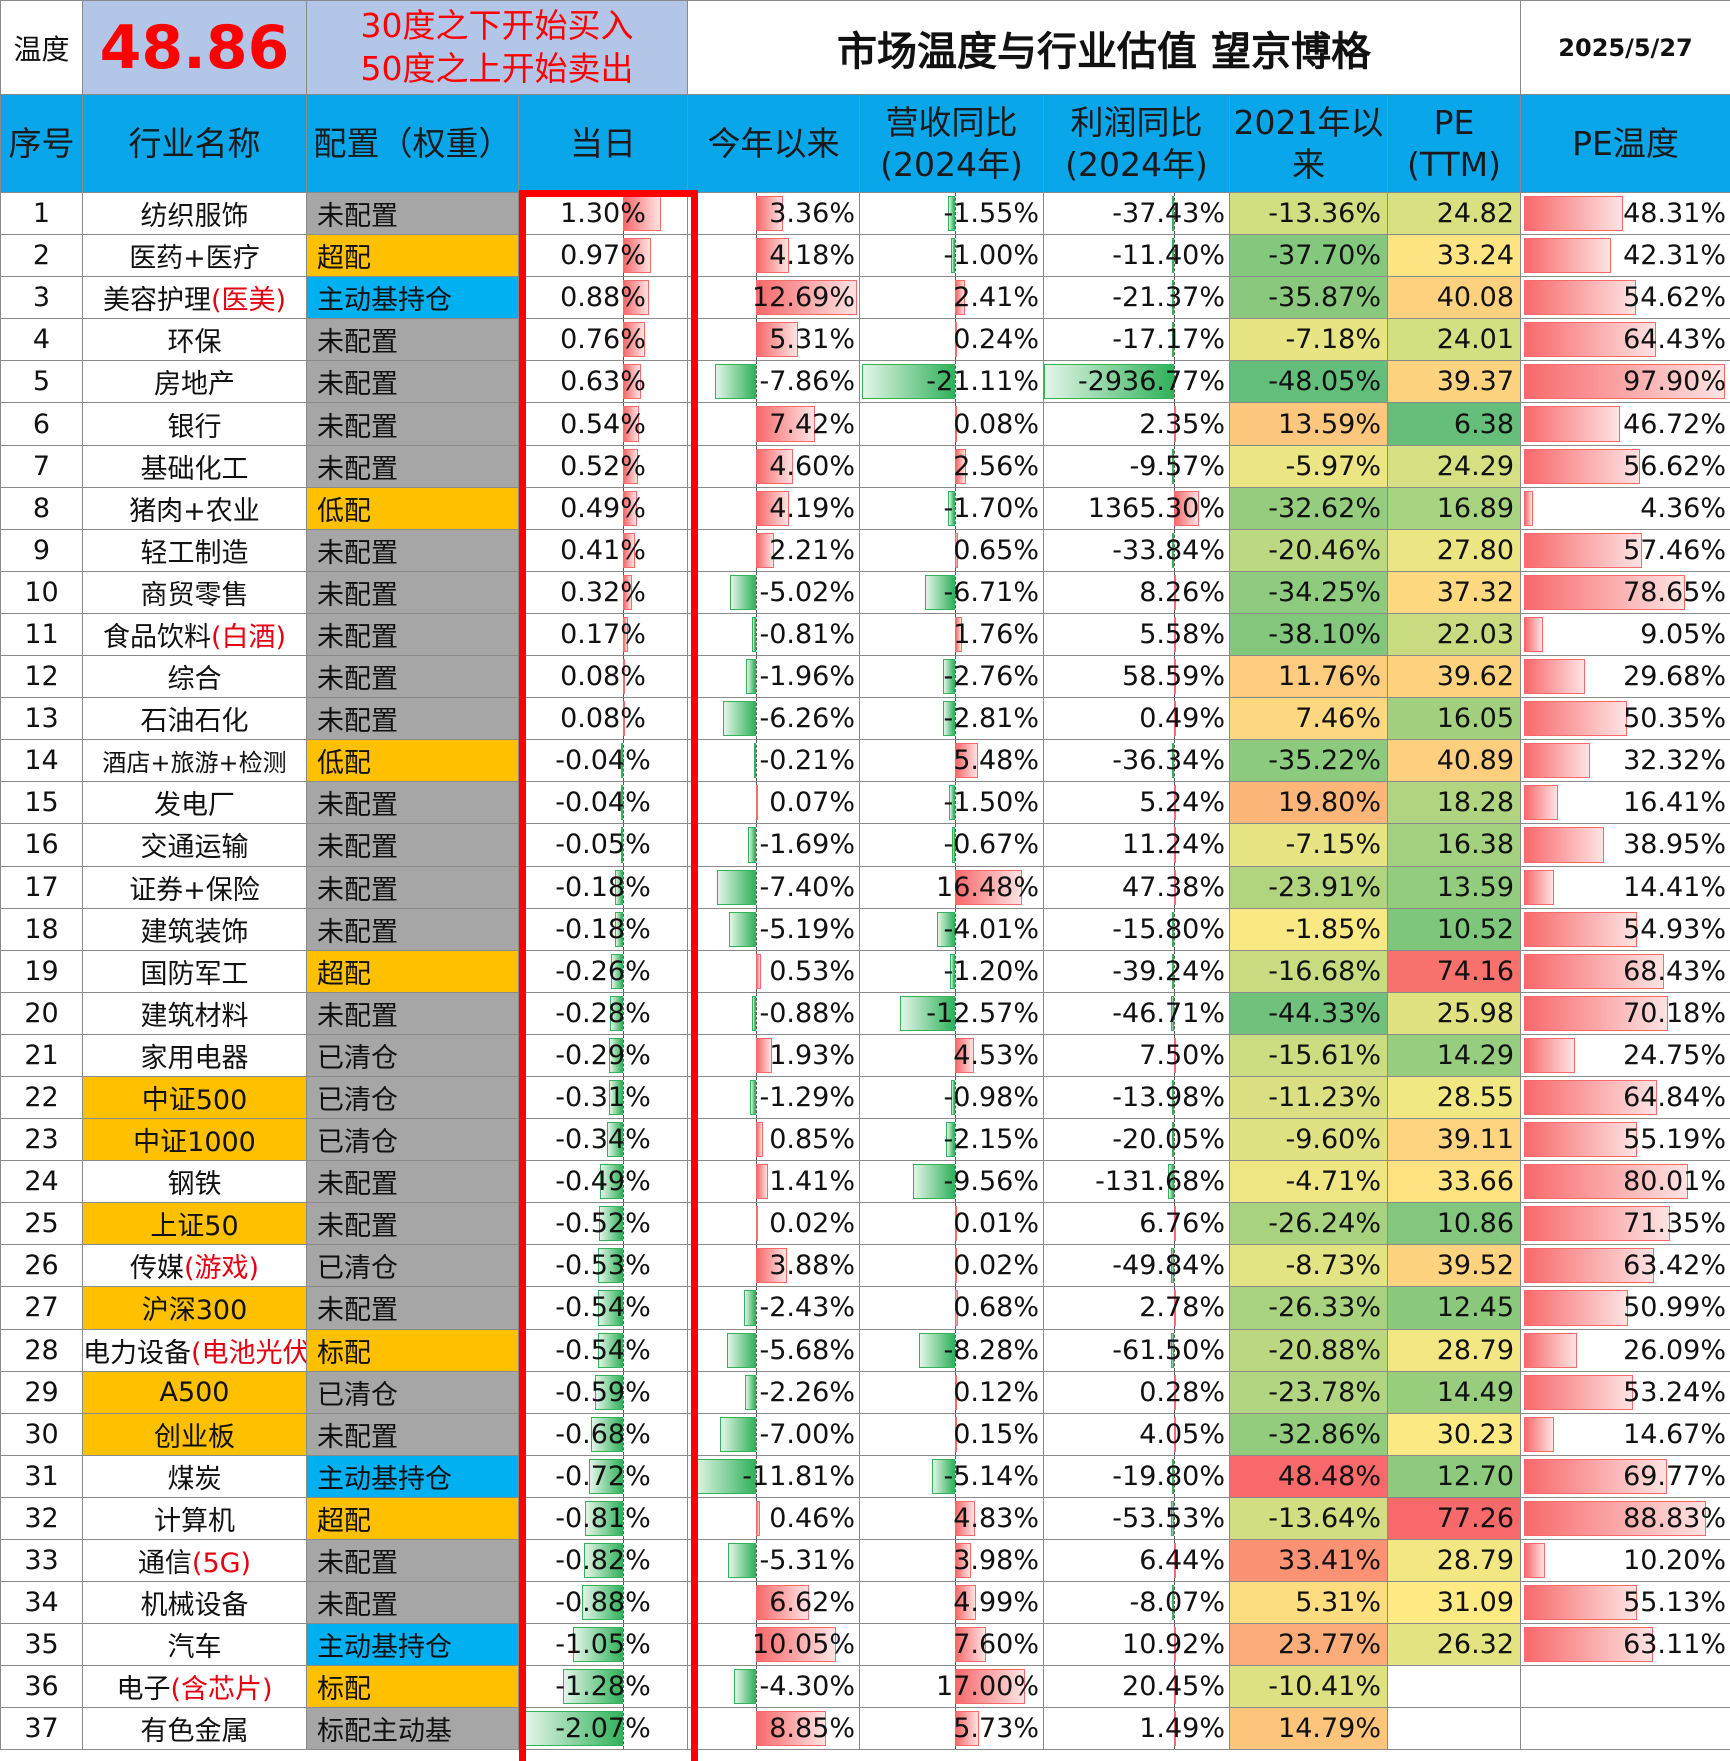 This screenshot has height=1761, width=1730. Describe the element at coordinates (194, 971) in the screenshot. I see `industry-name: 国防军工` at that location.